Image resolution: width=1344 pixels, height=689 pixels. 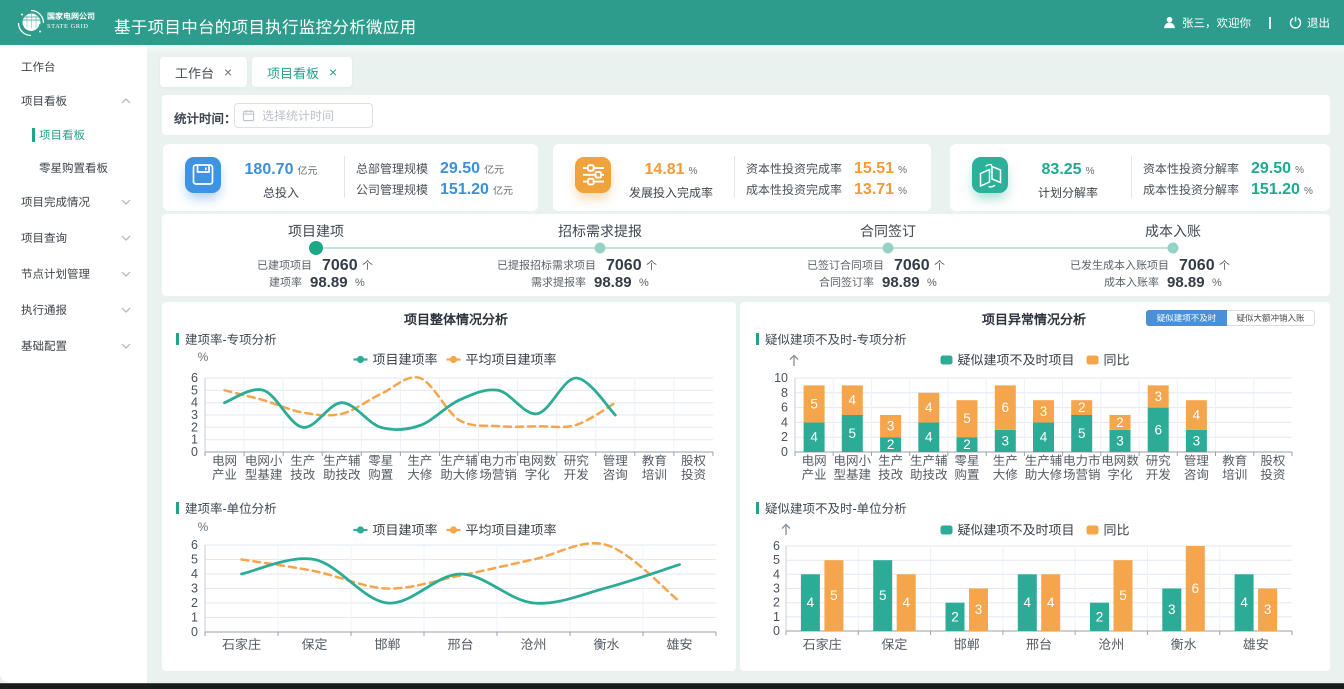 I want to click on svg-text: 疑似建项不及时项目, so click(x=1016, y=359).